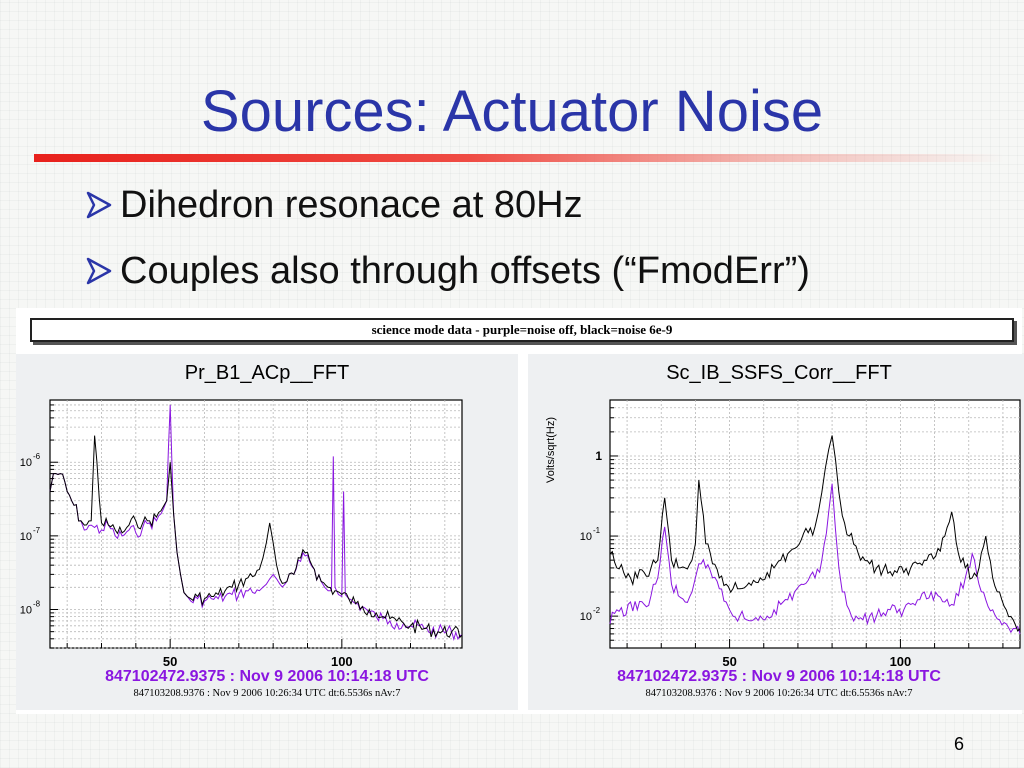 The width and height of the screenshot is (1024, 768). What do you see at coordinates (267, 373) in the screenshot?
I see `chart-title: Pr_B1_ACp__FFT` at bounding box center [267, 373].